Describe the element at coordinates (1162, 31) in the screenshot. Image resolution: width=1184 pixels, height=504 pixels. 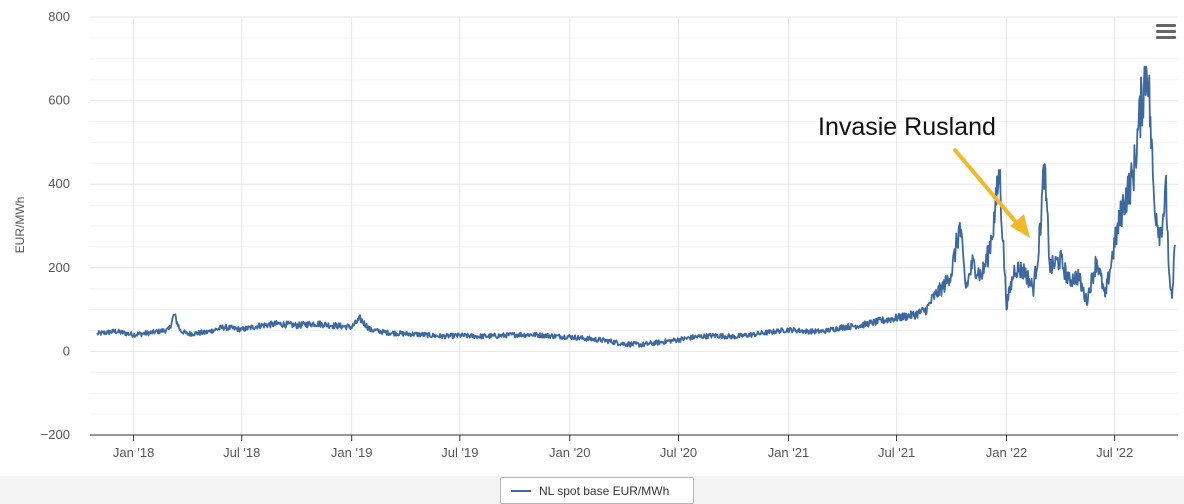
I see `hamburger-menu-icon` at that location.